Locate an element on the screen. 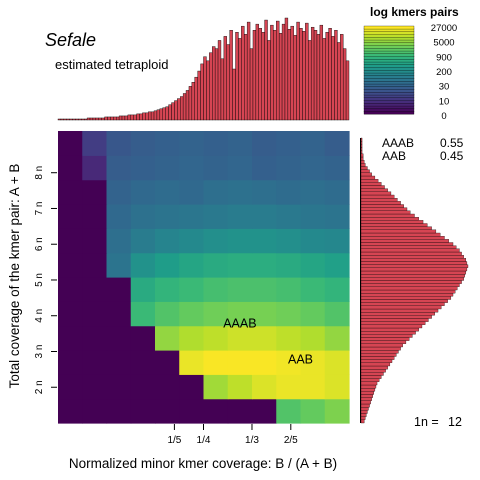 This screenshot has width=480, height=480. legend-label: 200 is located at coordinates (444, 72).